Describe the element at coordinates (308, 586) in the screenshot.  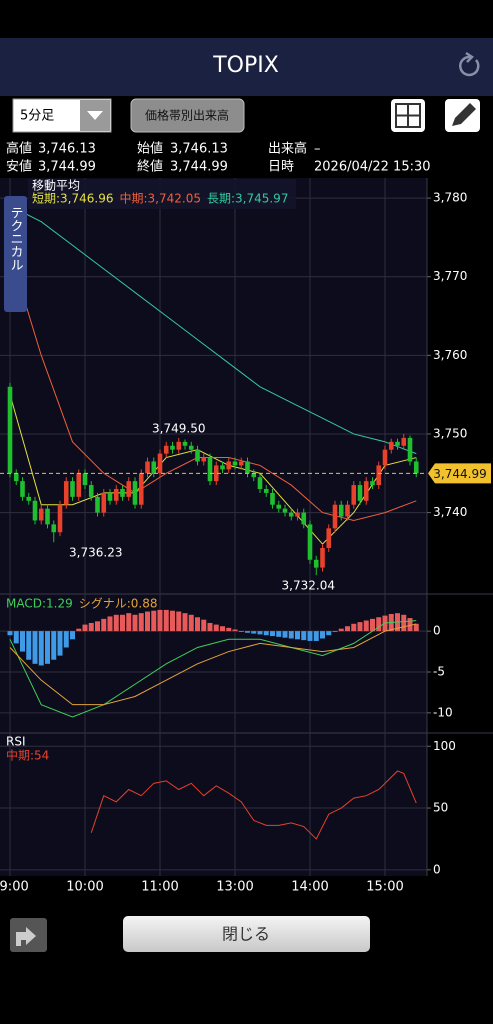
I see `low-label: 3,732.04` at that location.